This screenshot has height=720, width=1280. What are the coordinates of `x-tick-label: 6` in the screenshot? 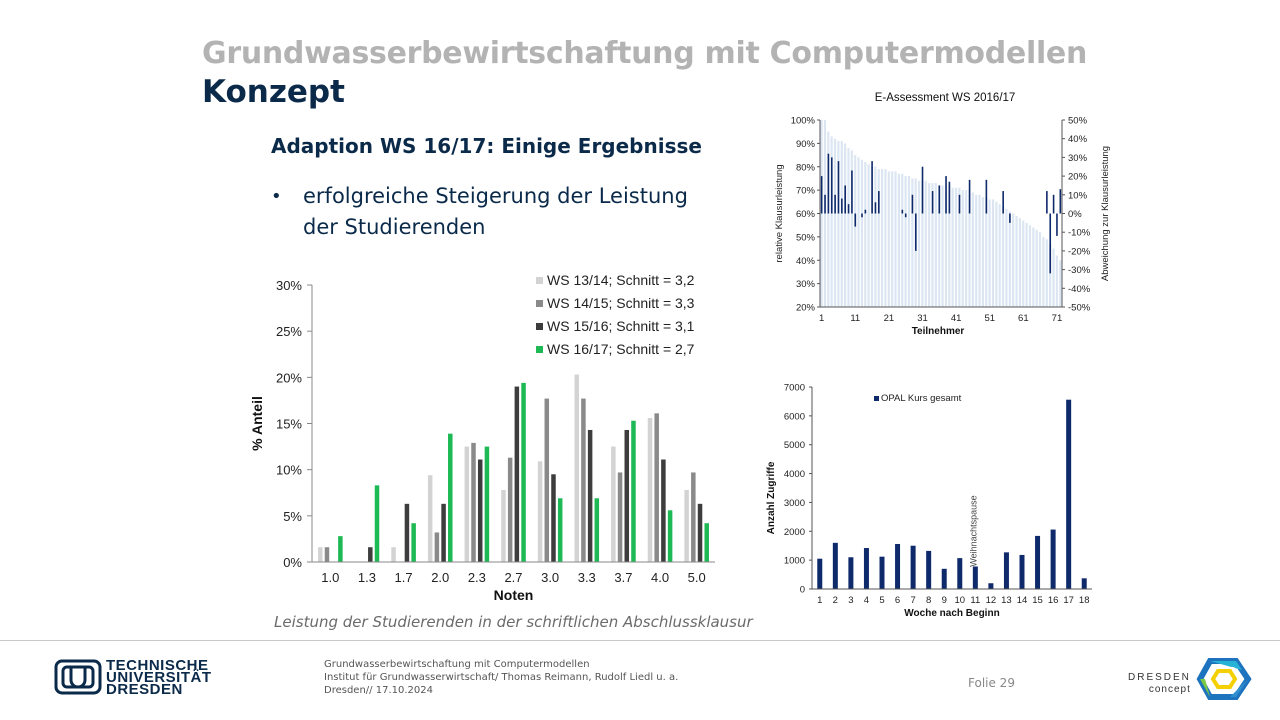 It's located at (897, 600).